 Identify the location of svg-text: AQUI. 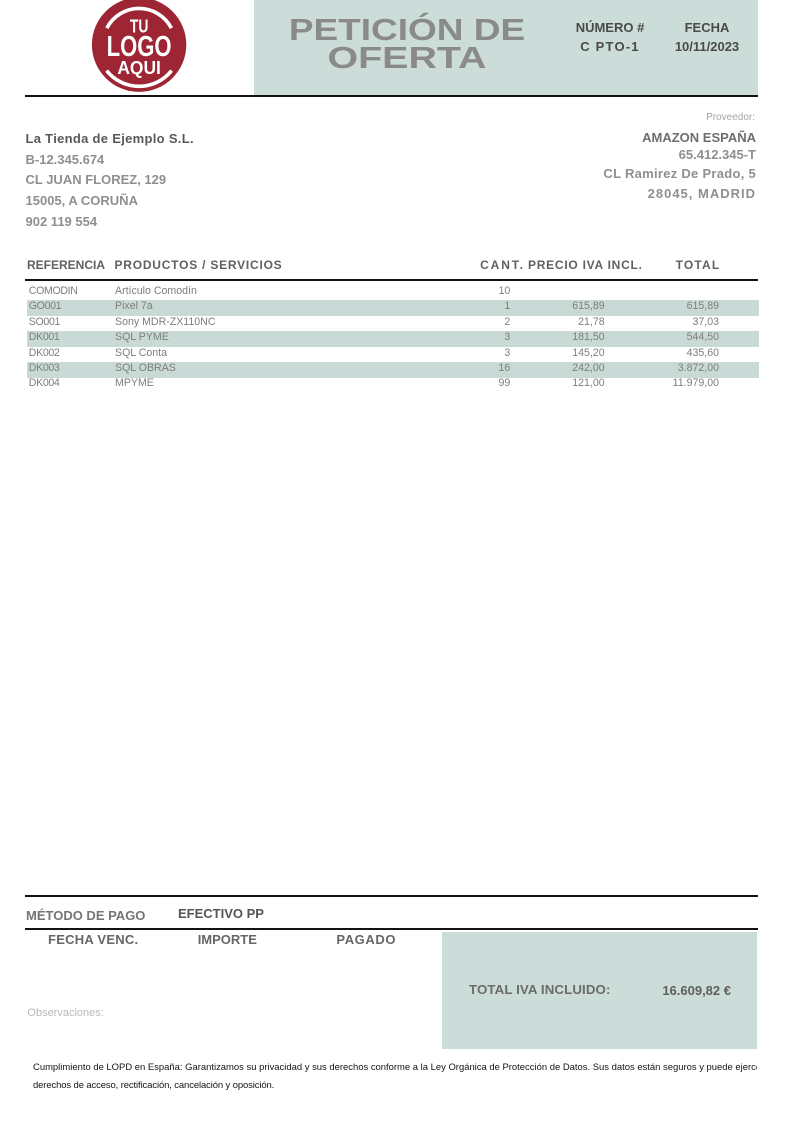
(139, 67).